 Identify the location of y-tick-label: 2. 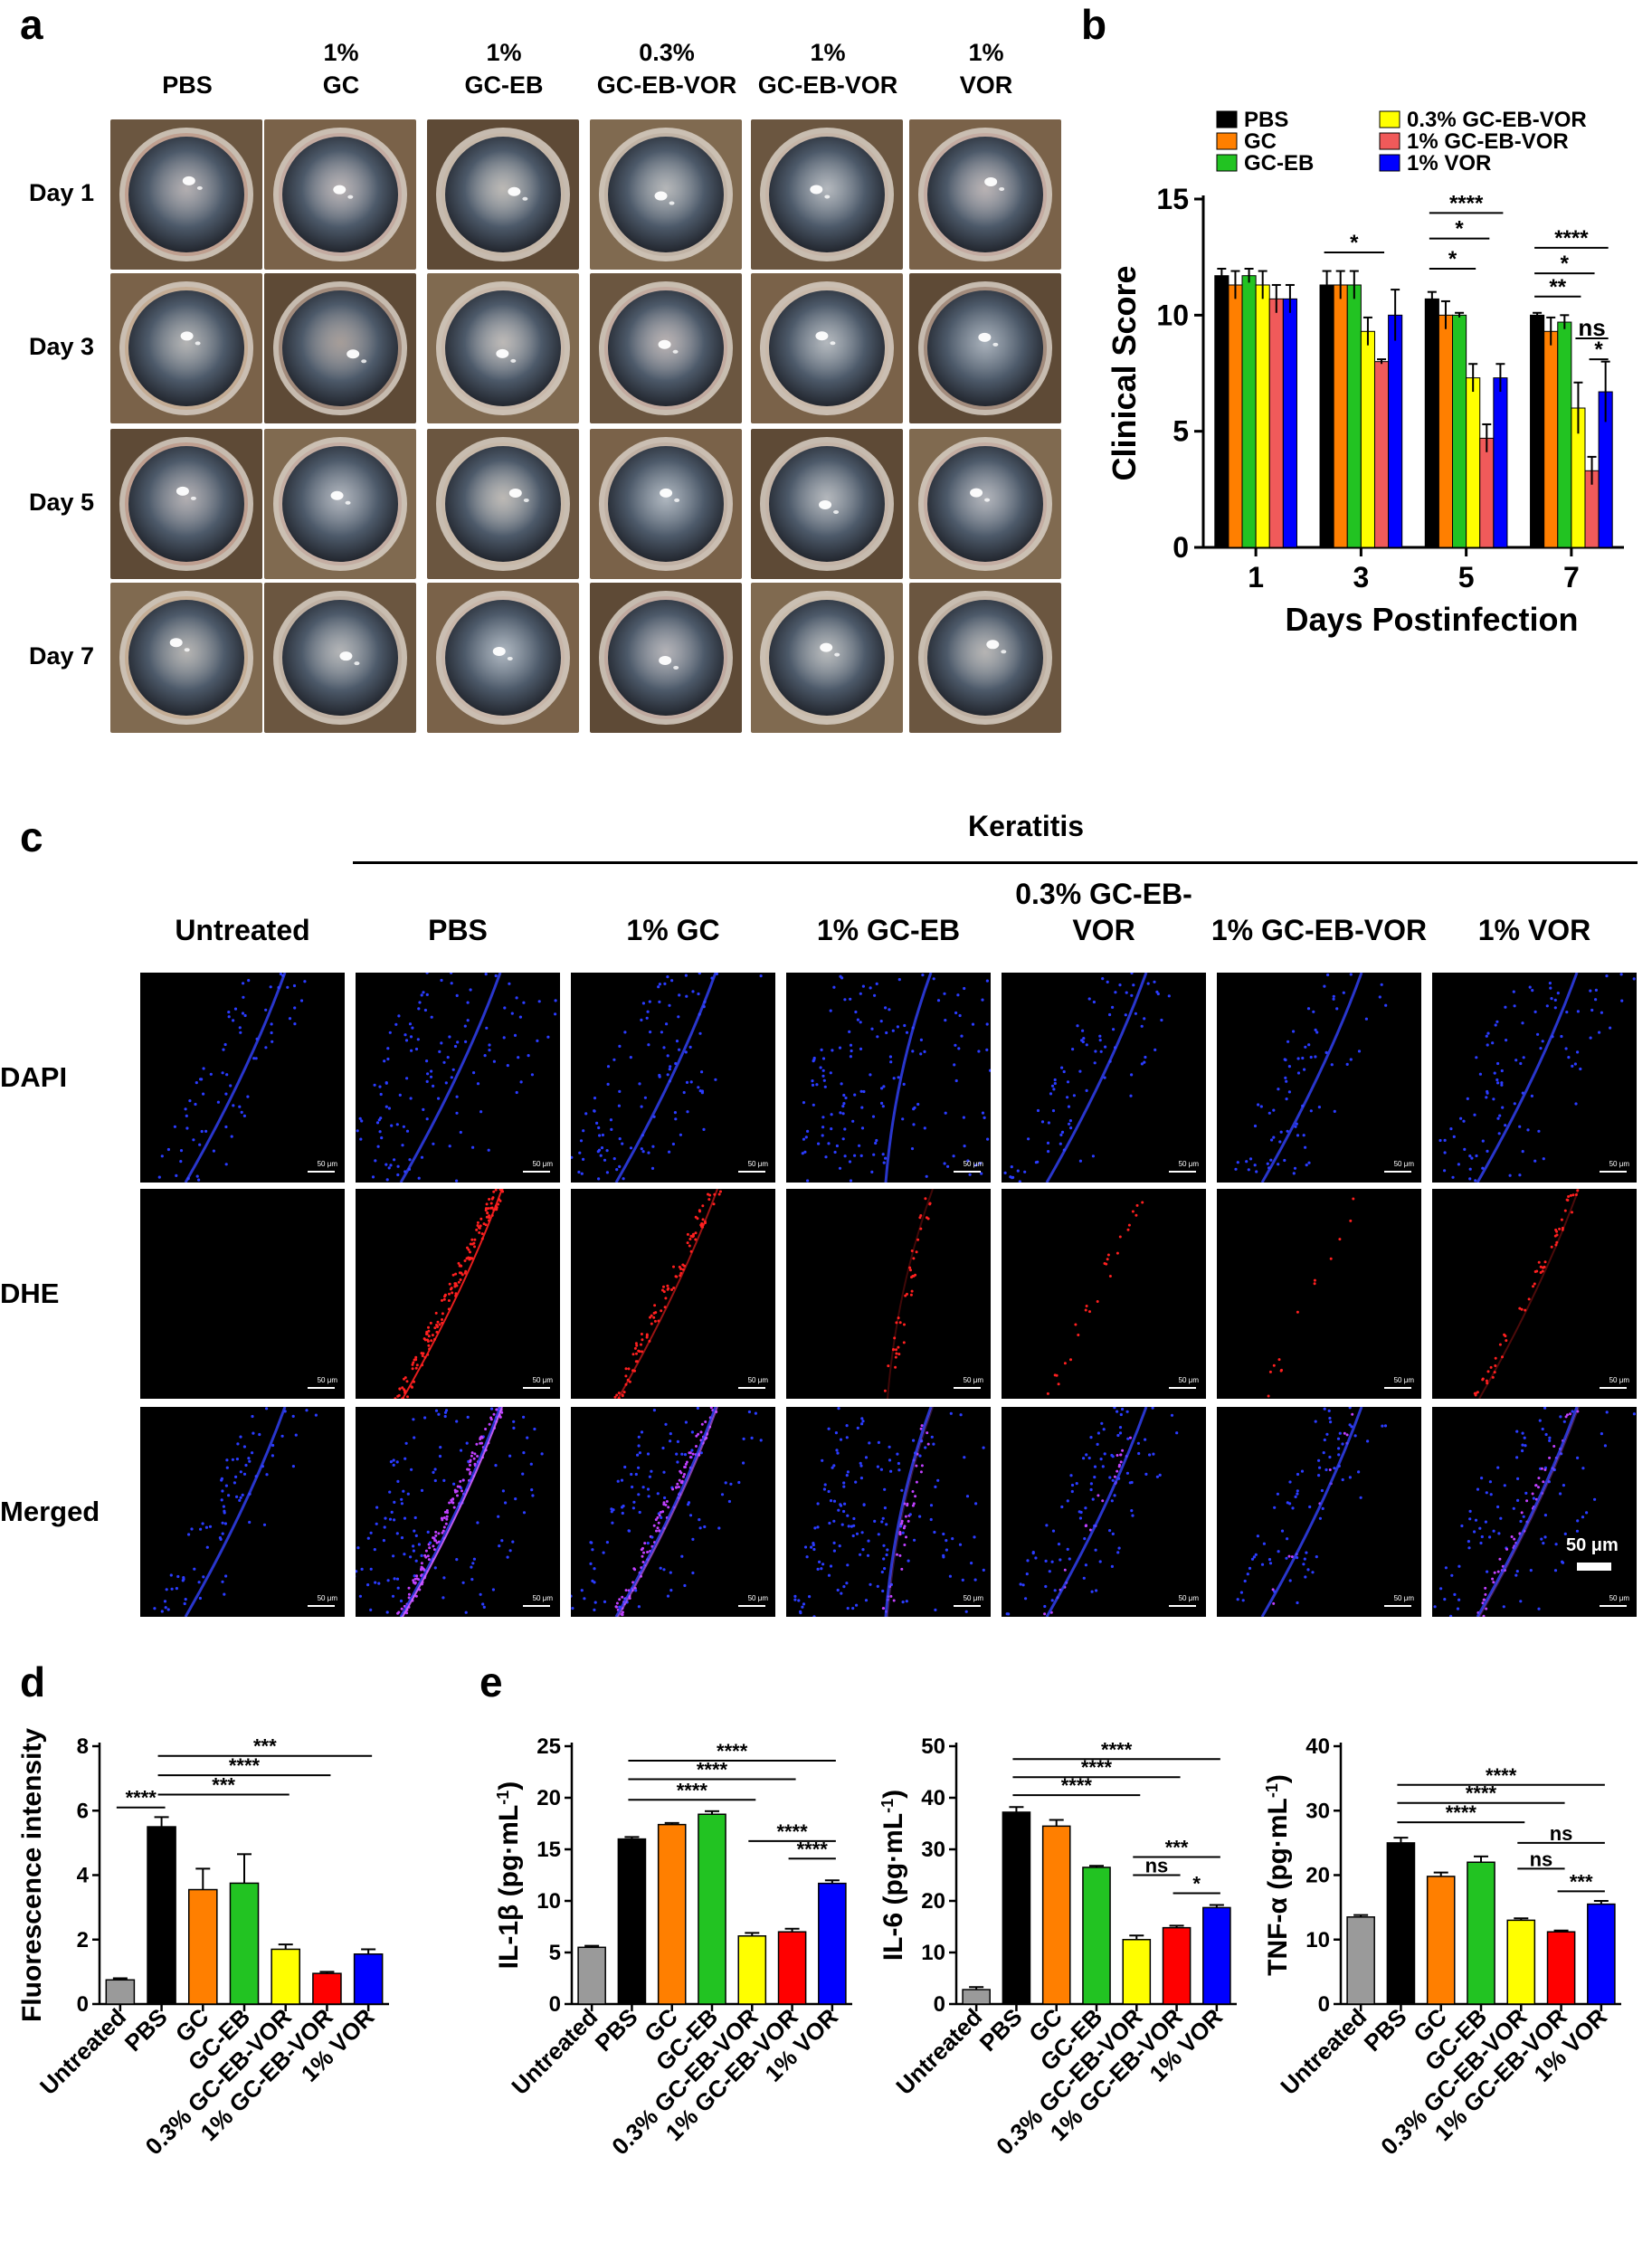
(83, 1940).